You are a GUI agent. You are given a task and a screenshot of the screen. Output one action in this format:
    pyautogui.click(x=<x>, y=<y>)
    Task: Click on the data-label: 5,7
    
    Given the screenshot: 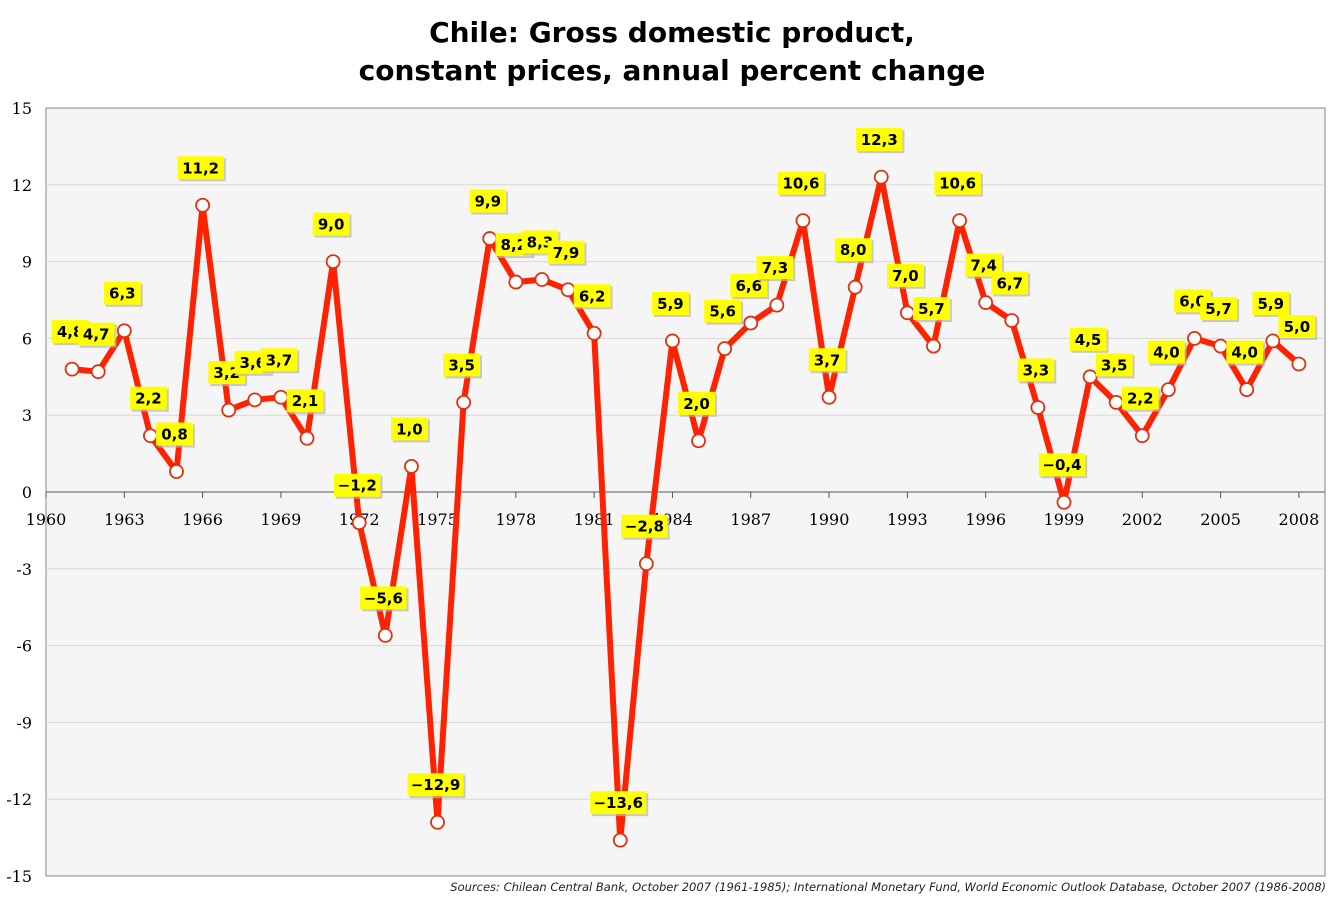 What is the action you would take?
    pyautogui.click(x=1219, y=310)
    